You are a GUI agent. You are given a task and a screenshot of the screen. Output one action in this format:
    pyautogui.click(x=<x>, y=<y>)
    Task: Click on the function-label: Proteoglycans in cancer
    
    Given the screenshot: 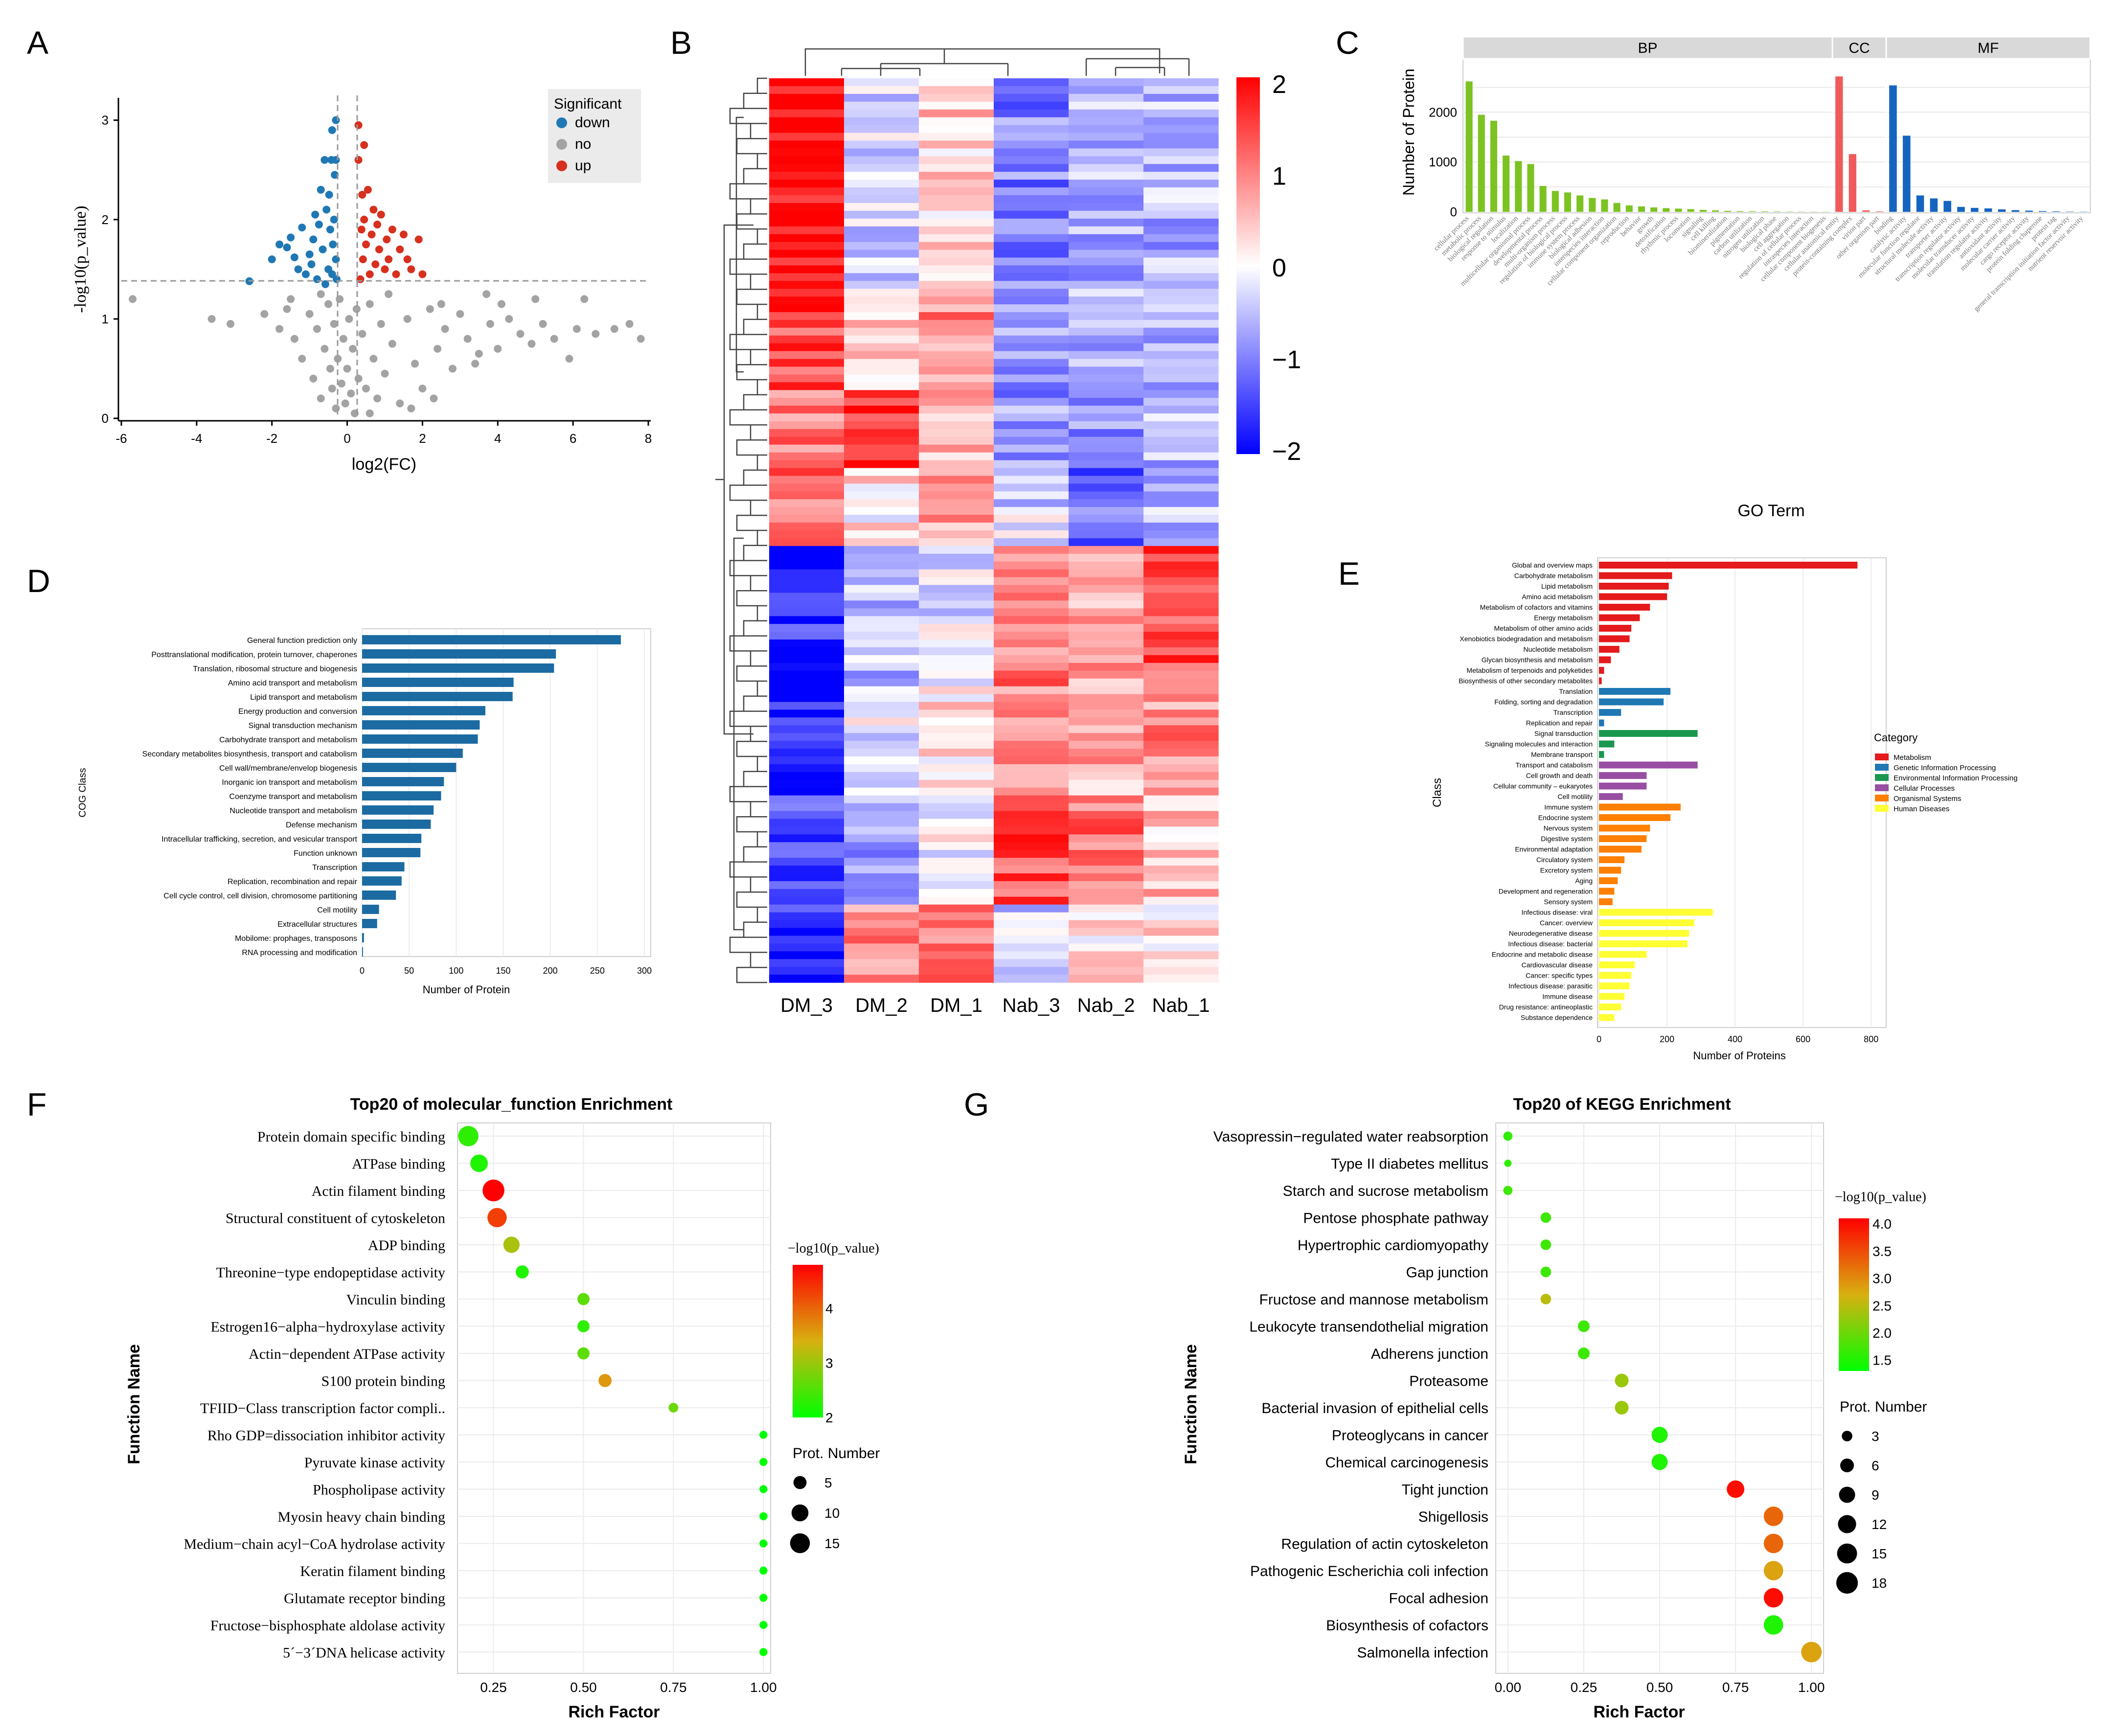 What is the action you would take?
    pyautogui.click(x=1410, y=1436)
    